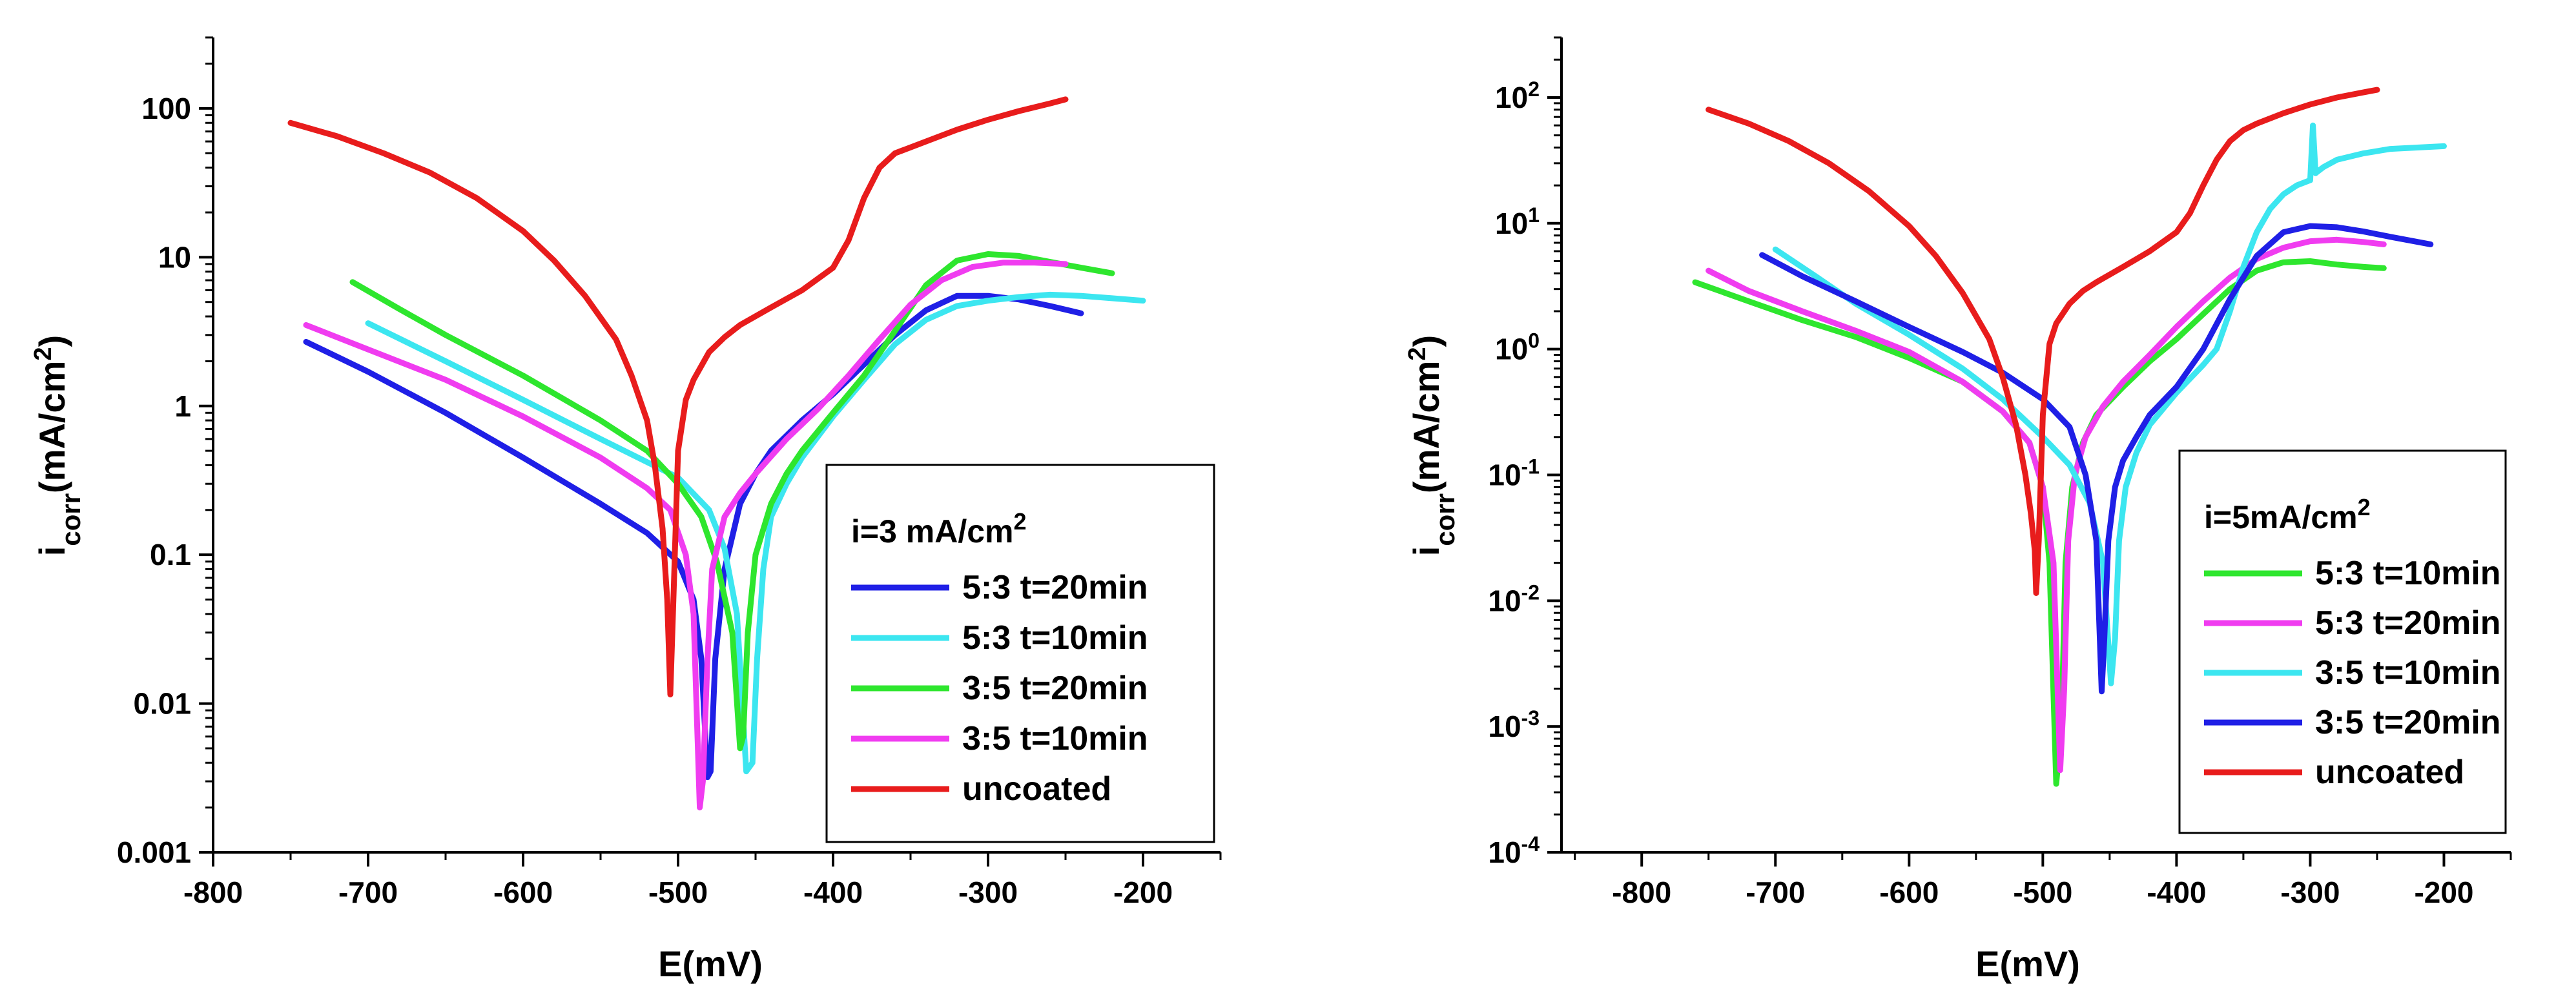  I want to click on x-axis-title-right: E(mV), so click(2027, 963).